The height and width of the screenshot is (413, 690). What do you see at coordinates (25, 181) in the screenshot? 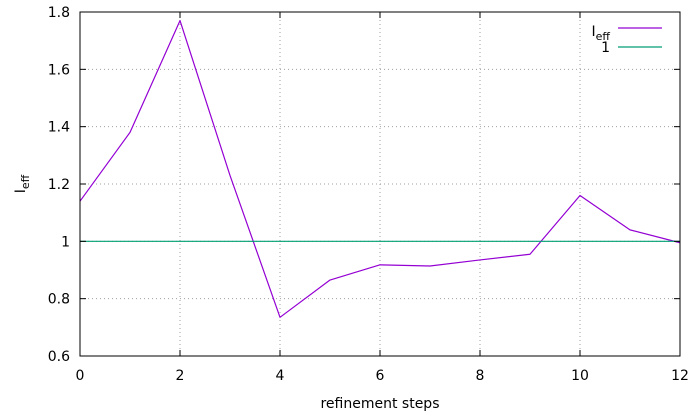
I see `y-axis-label-sub: eff` at bounding box center [25, 181].